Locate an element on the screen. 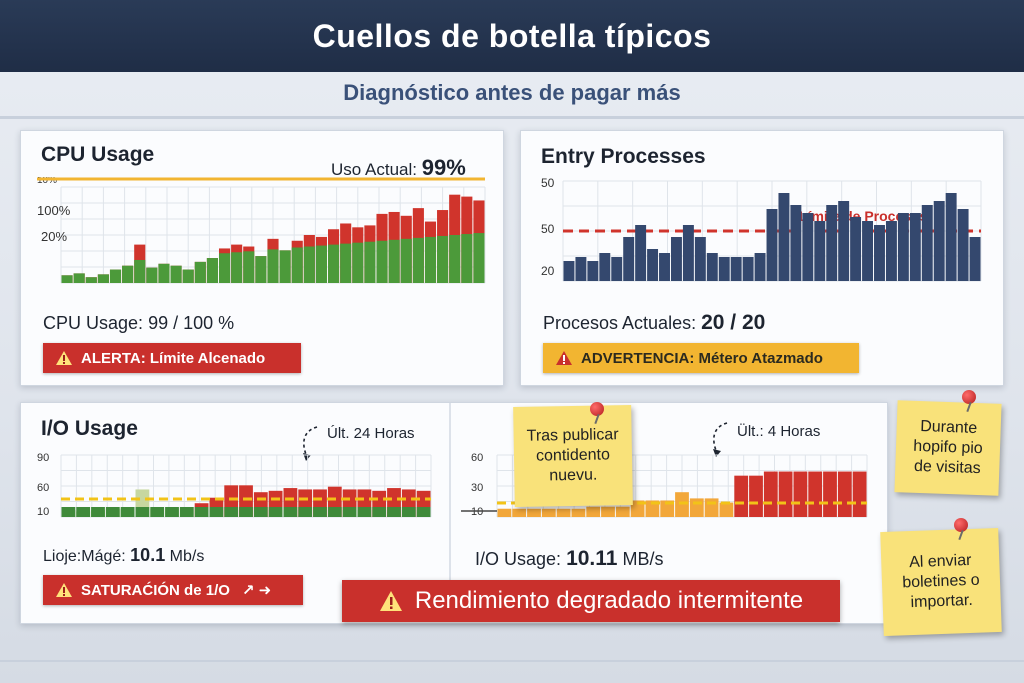 This screenshot has height=683, width=1024. tick-label: 30 is located at coordinates (477, 488).